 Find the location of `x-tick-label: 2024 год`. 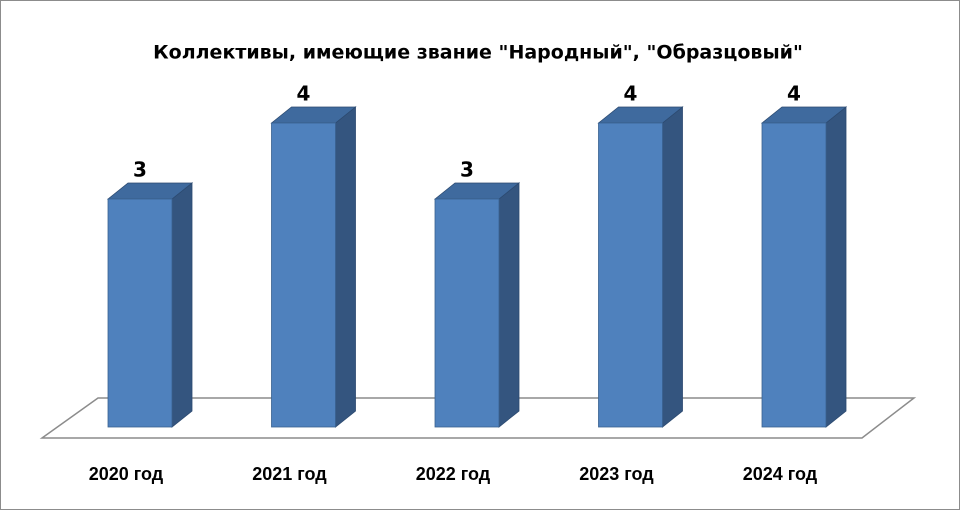

x-tick-label: 2024 год is located at coordinates (780, 474).